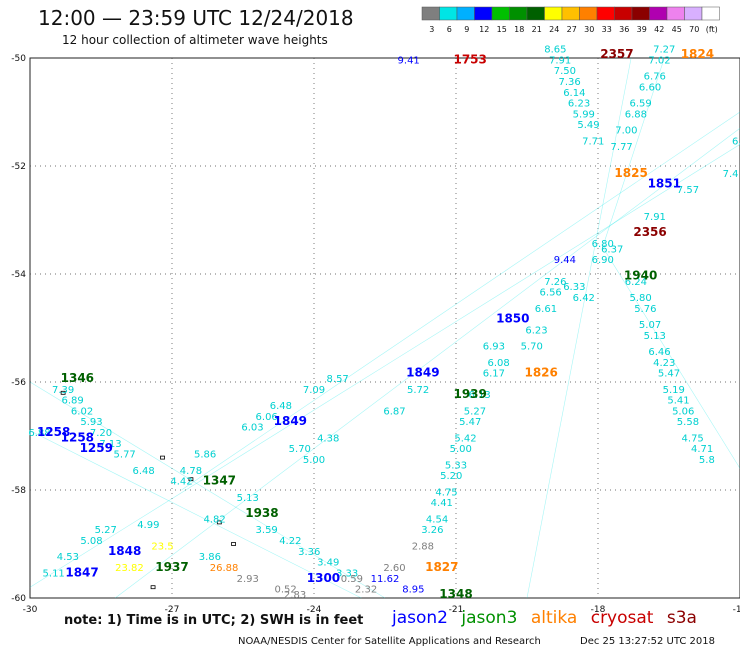 The image size is (740, 650). What do you see at coordinates (659, 60) in the screenshot?
I see `wave-height-value: 7.02` at bounding box center [659, 60].